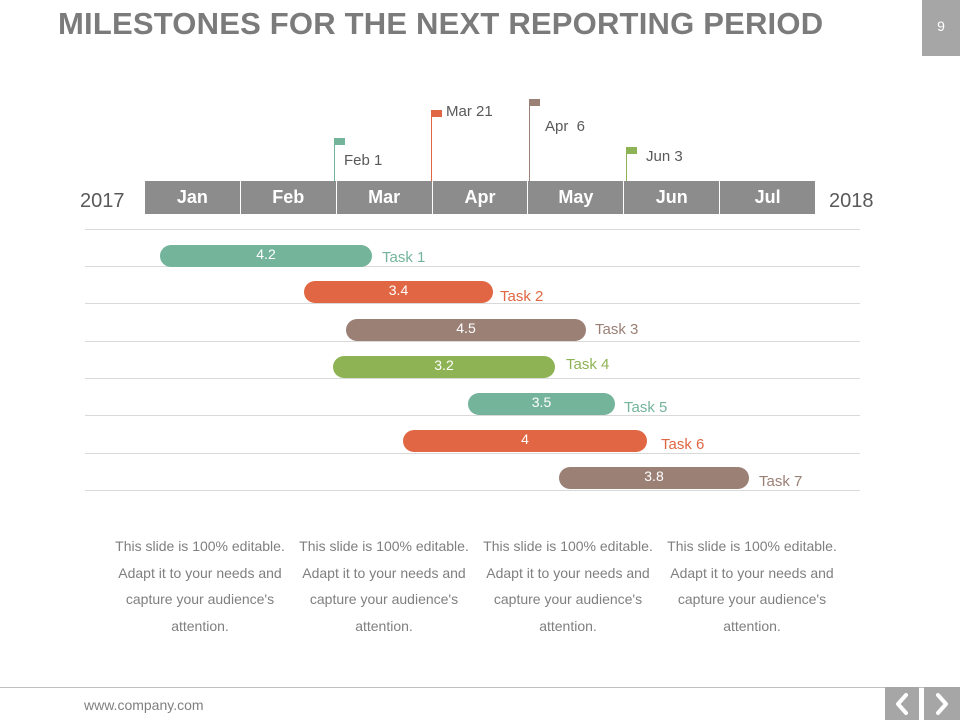  I want to click on next-slide-button, so click(942, 703).